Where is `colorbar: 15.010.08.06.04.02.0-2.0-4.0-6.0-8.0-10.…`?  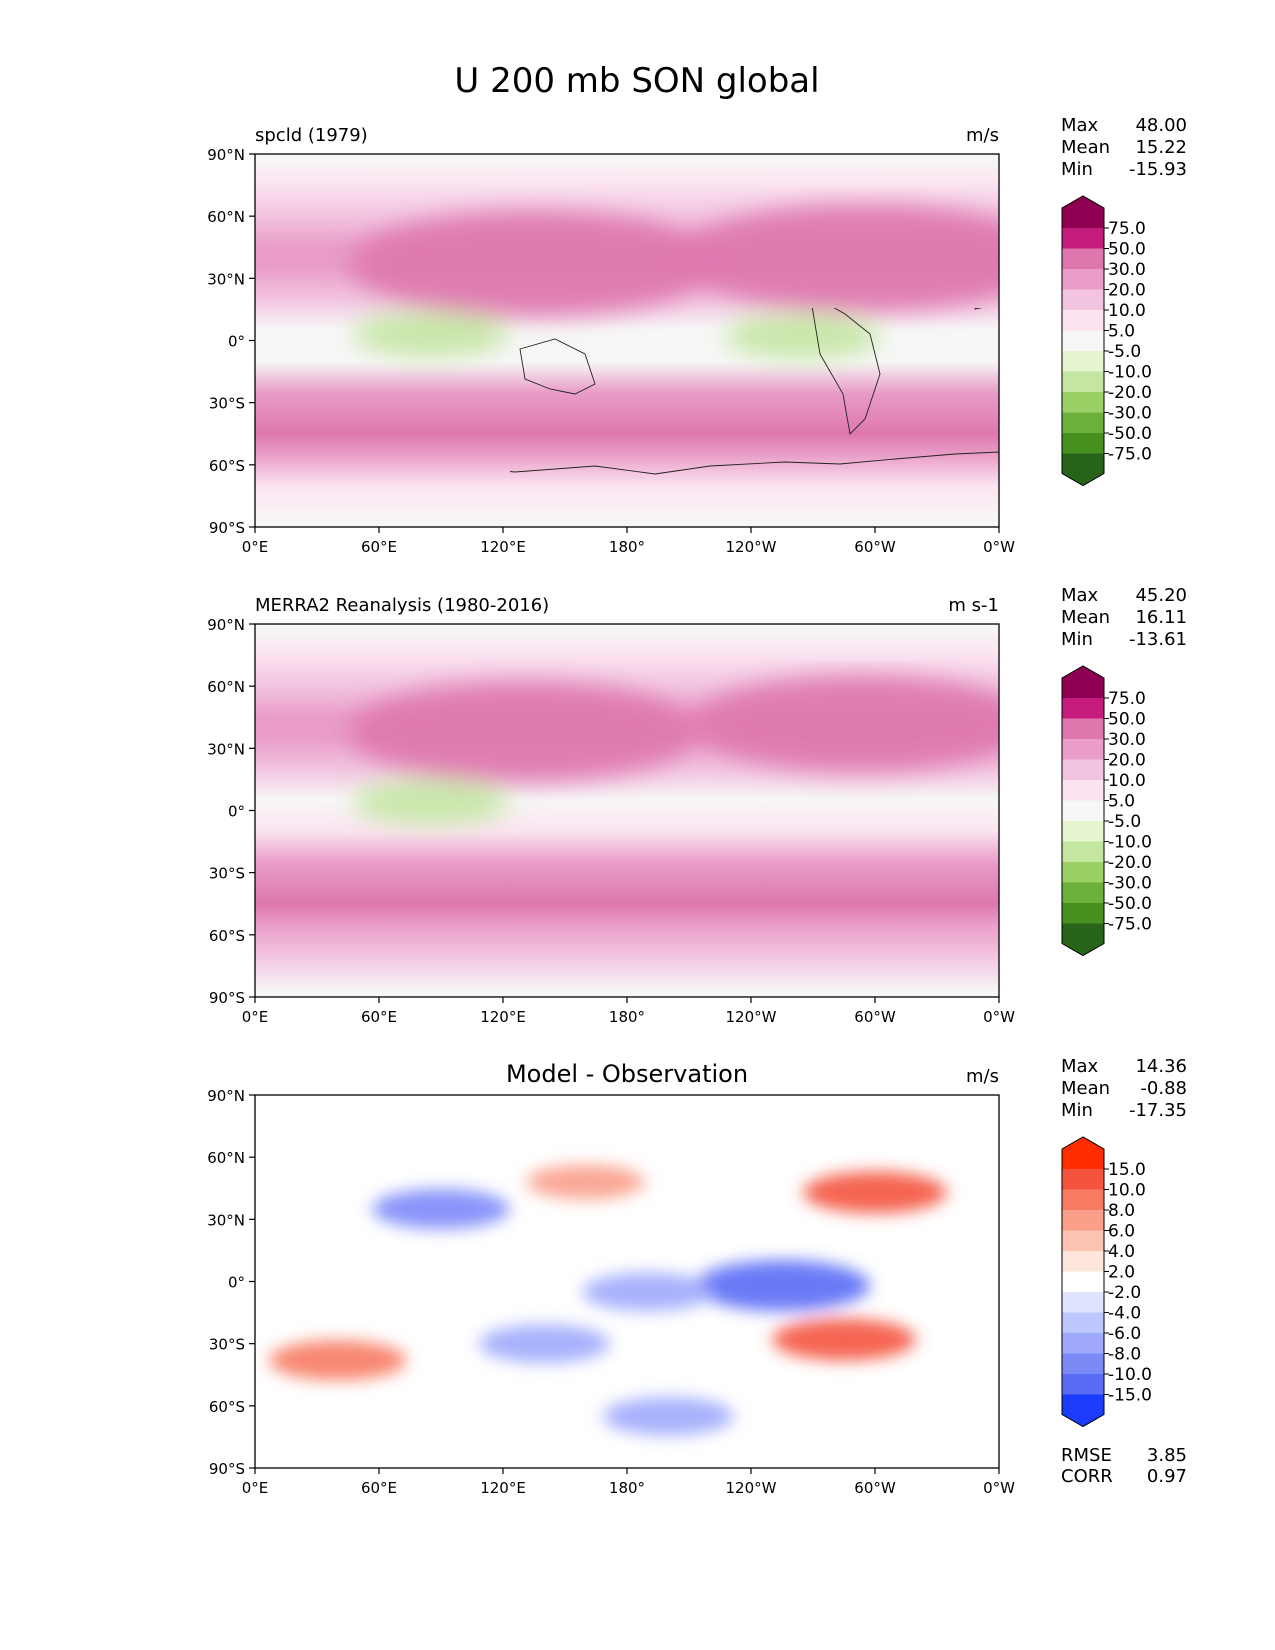 colorbar: 15.010.08.06.04.02.0-2.0-4.0-6.0-8.0-10.… is located at coordinates (1106, 1282).